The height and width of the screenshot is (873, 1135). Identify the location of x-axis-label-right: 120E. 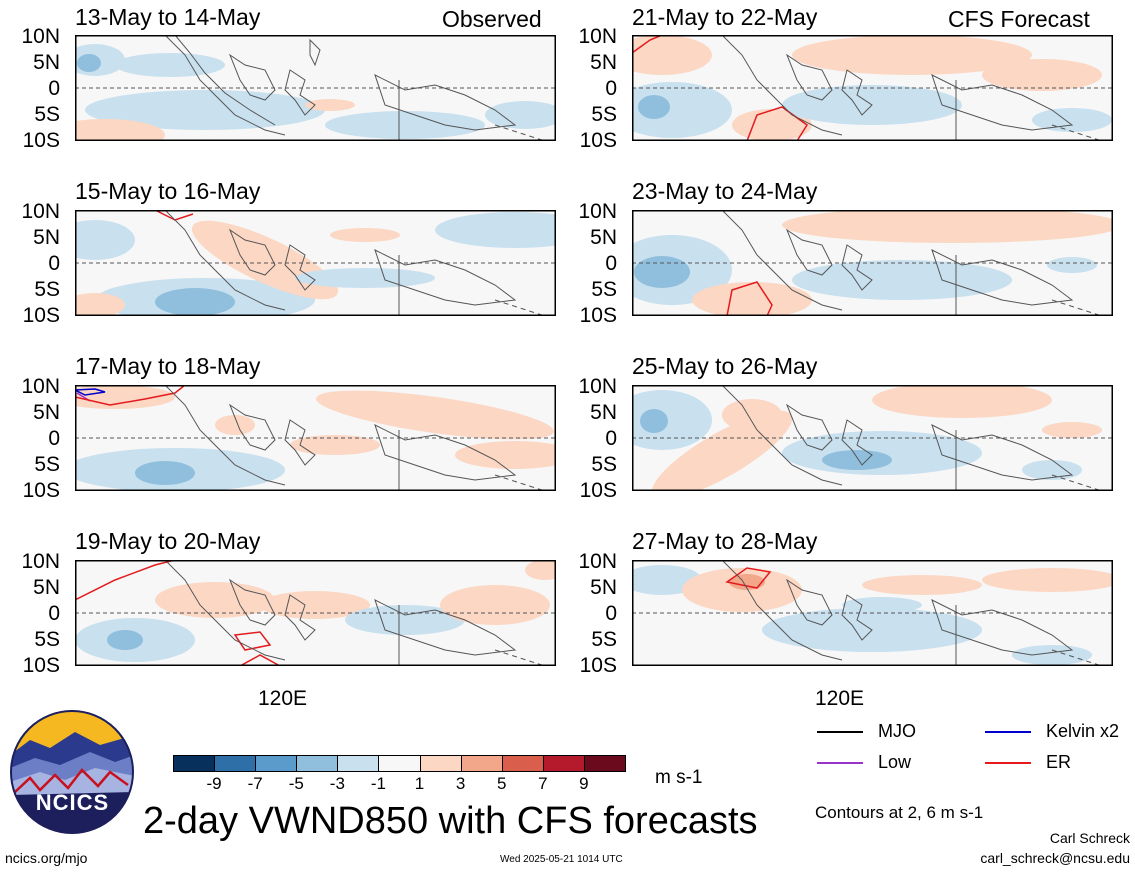
(840, 698).